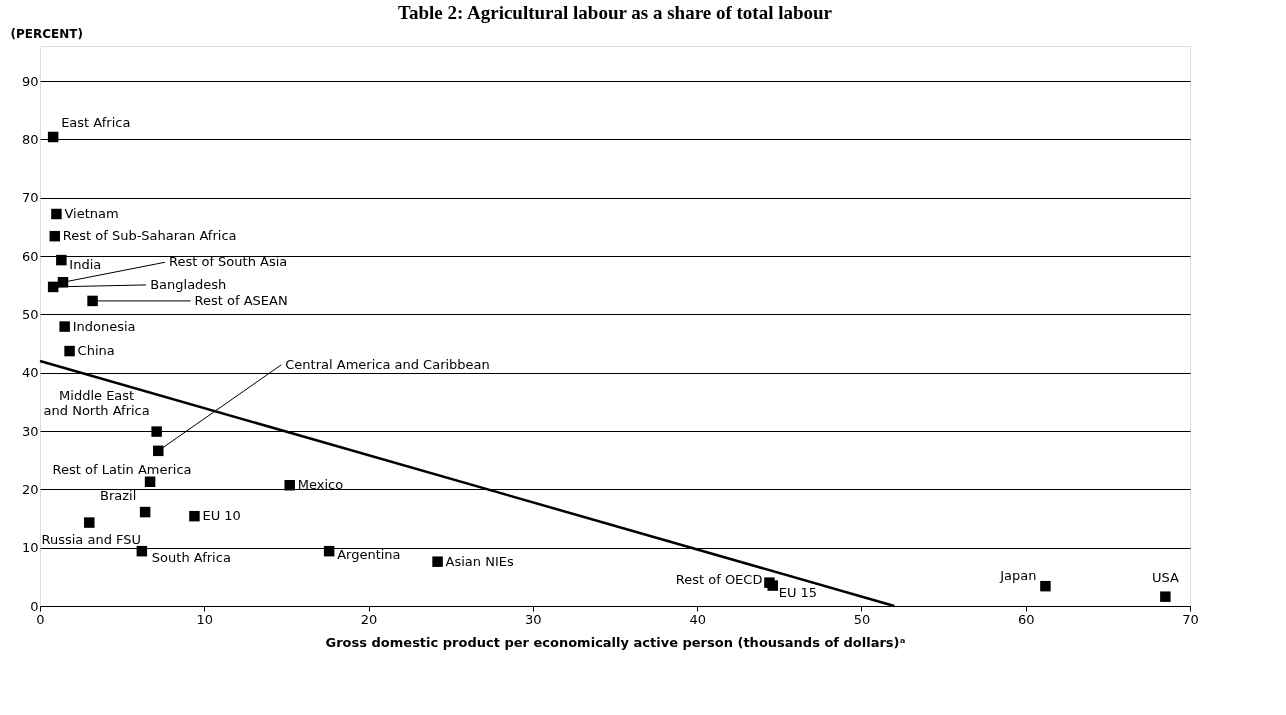 Image resolution: width=1286 pixels, height=715 pixels. I want to click on data-label: Bangladesh, so click(188, 284).